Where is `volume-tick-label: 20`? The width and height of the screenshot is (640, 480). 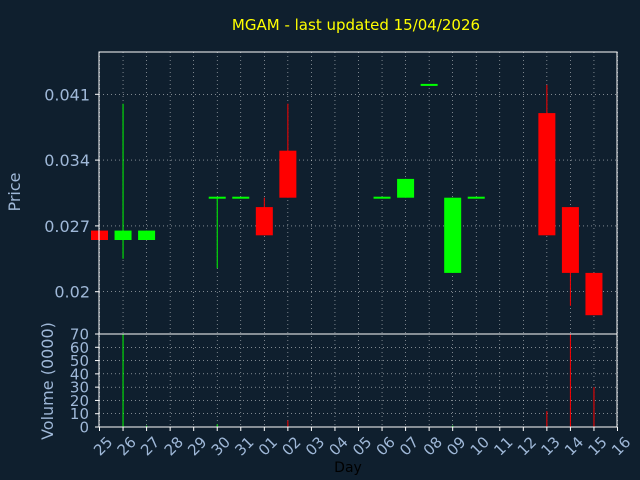
volume-tick-label: 20 is located at coordinates (79, 401).